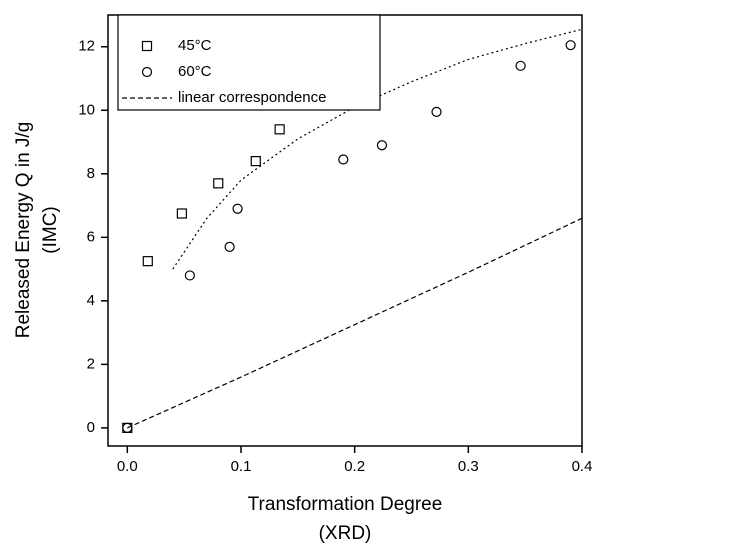 Image resolution: width=738 pixels, height=546 pixels. What do you see at coordinates (345, 504) in the screenshot?
I see `x-axis-label: Transformation Degree` at bounding box center [345, 504].